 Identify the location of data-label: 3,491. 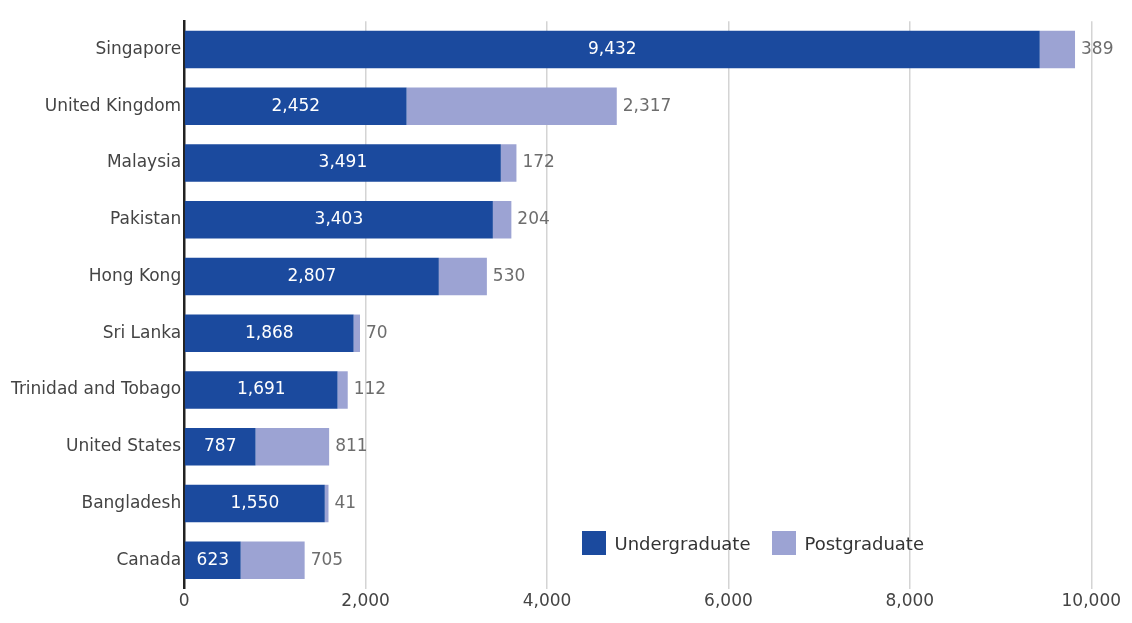
(343, 161).